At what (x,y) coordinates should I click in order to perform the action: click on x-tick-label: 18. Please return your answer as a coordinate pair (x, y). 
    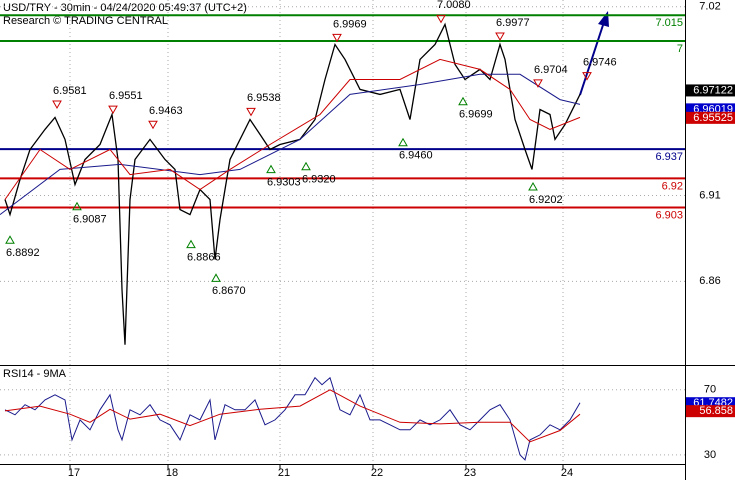
    Looking at the image, I should click on (172, 473).